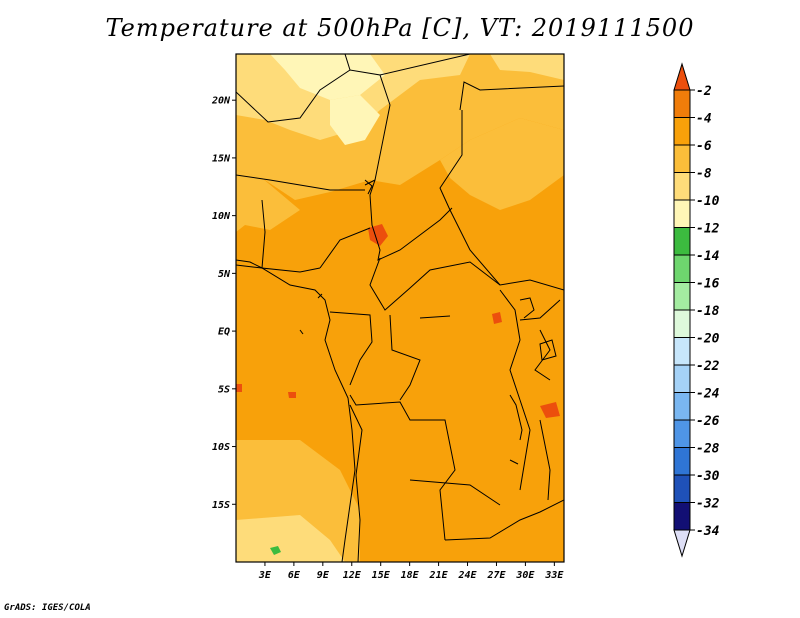 The height and width of the screenshot is (618, 800). What do you see at coordinates (682, 76) in the screenshot?
I see `colorbar-top-triangle` at bounding box center [682, 76].